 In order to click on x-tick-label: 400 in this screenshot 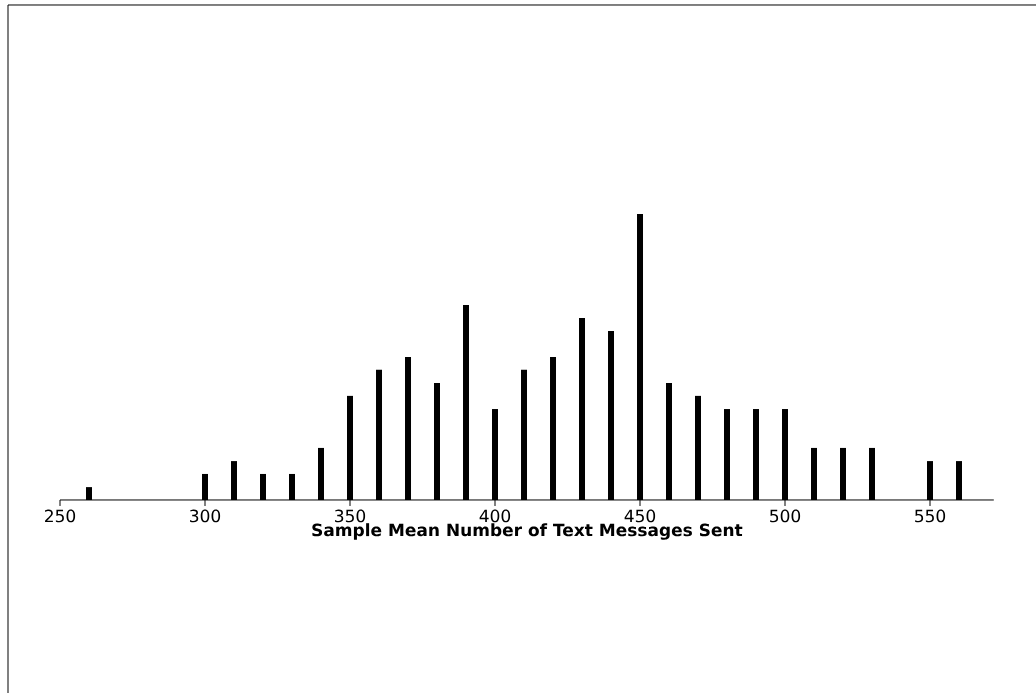, I will do `click(495, 516)`.